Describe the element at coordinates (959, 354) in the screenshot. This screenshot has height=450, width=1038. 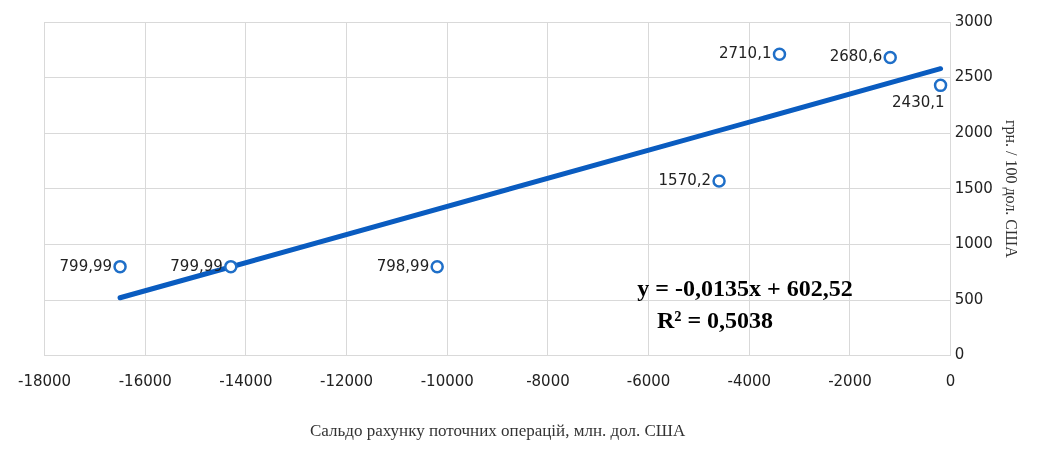
I see `y-tick-label: 0` at that location.